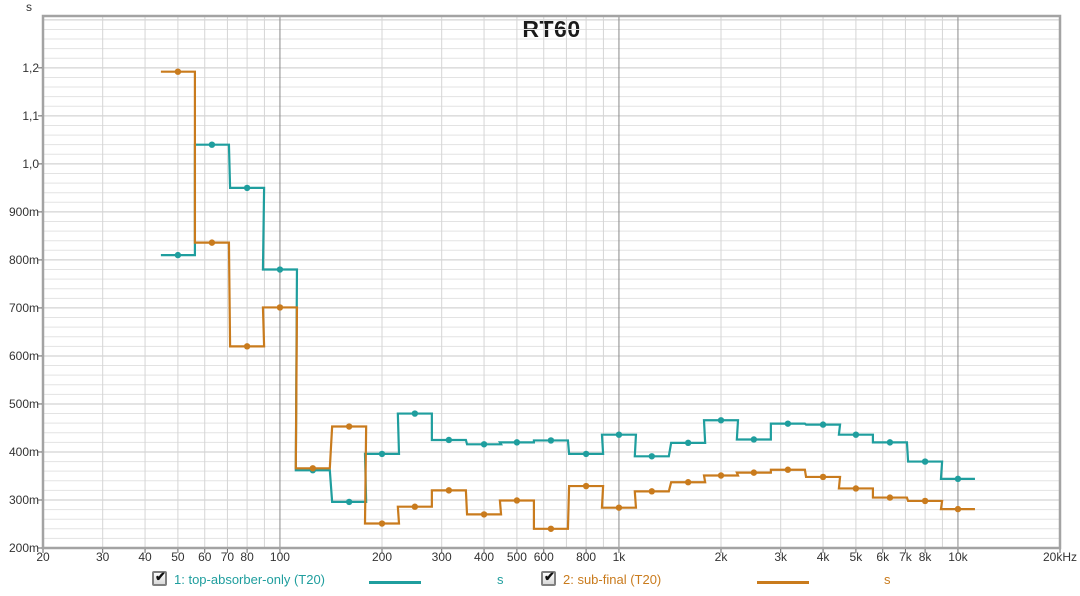  Describe the element at coordinates (24, 404) in the screenshot. I see `y-tick-label: 500m` at that location.